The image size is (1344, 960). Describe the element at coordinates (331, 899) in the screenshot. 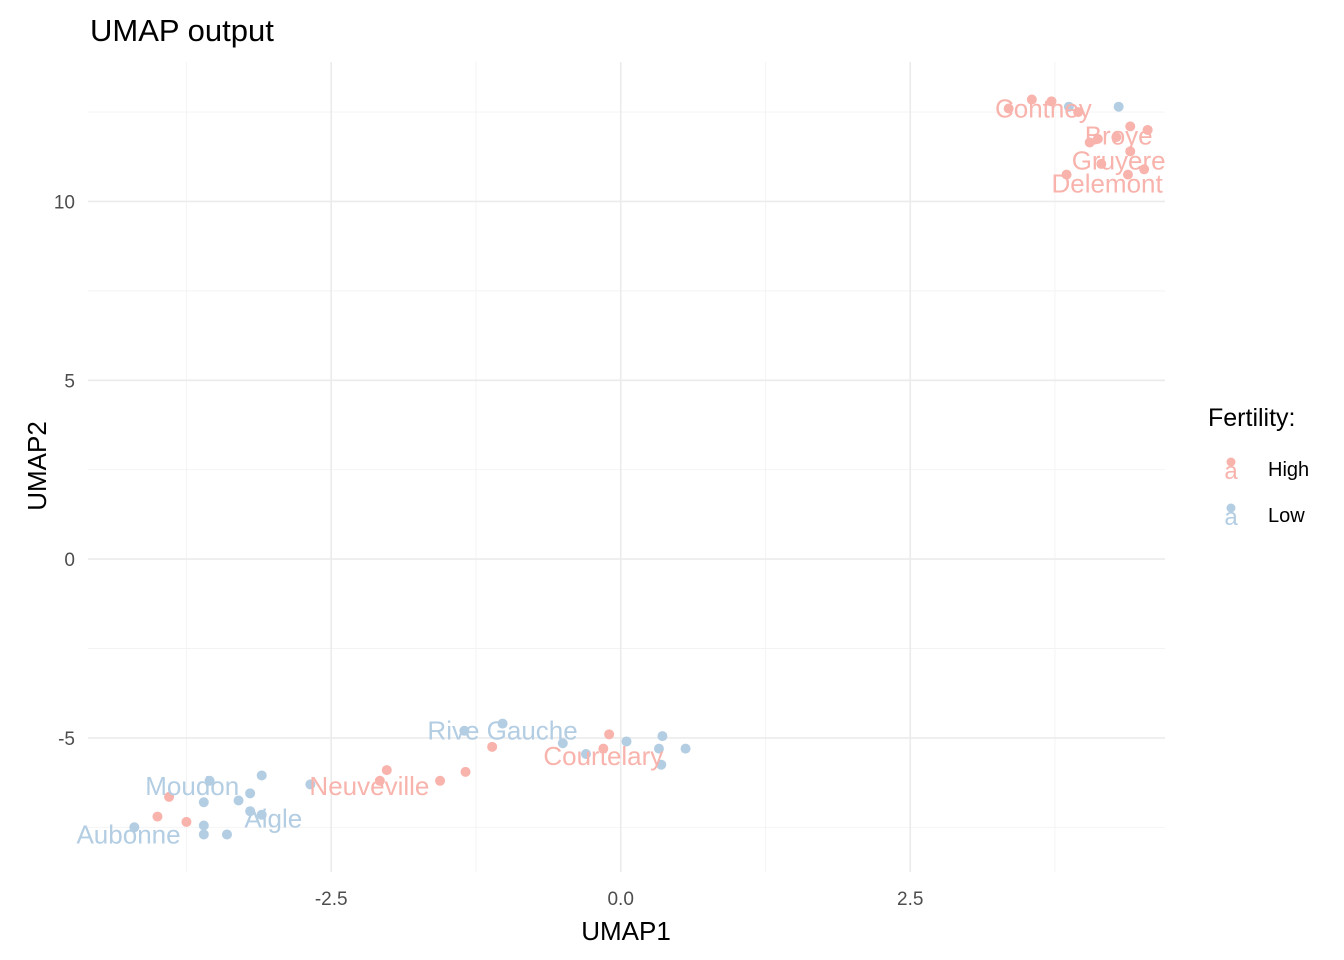

I see `x-tick-label: -2.5` at that location.